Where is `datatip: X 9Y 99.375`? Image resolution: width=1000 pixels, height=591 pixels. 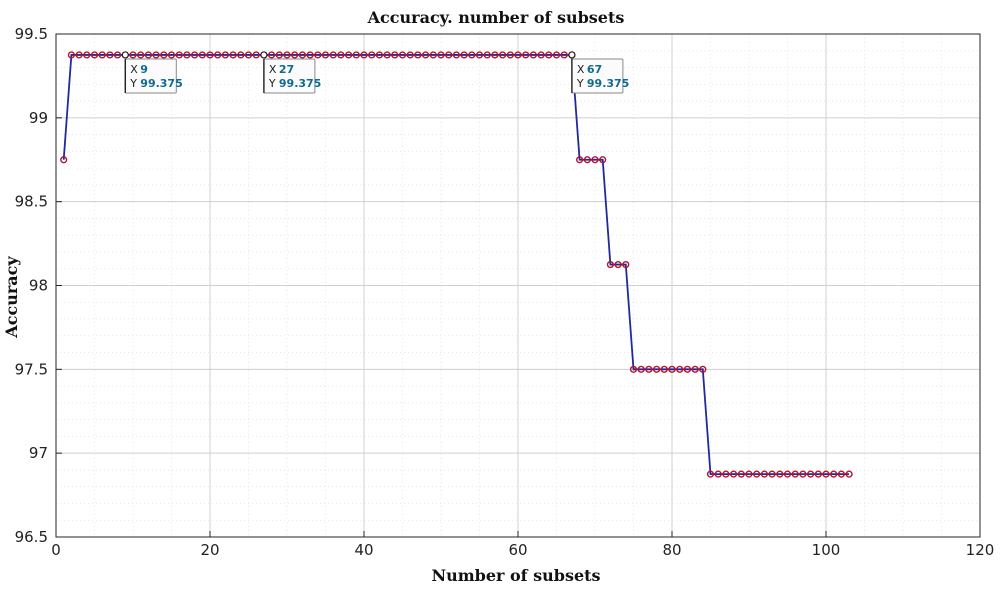
datatip: X 9Y 99.375 is located at coordinates (152, 72).